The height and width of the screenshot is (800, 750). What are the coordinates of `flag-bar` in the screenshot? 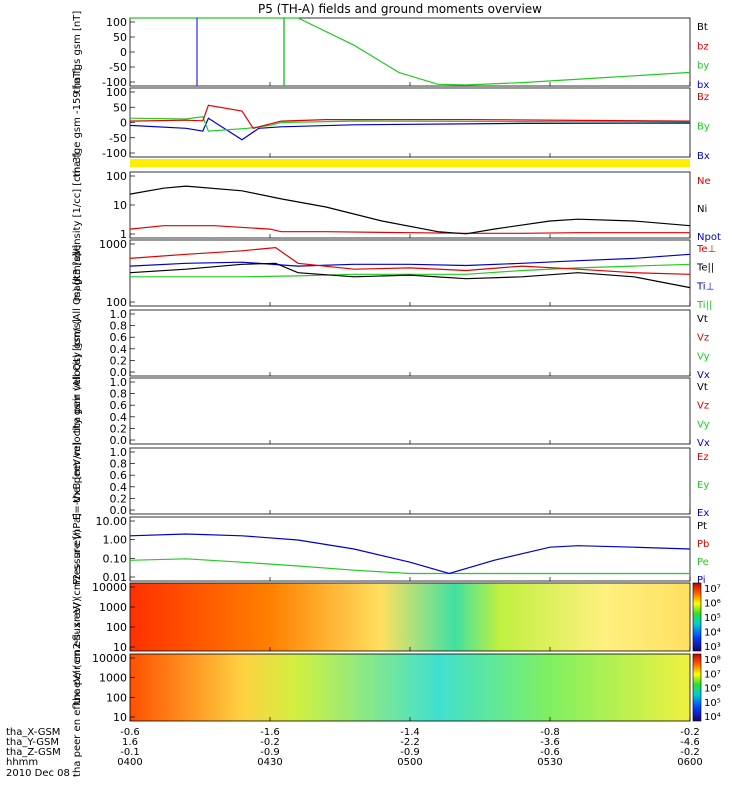 It's located at (410, 163).